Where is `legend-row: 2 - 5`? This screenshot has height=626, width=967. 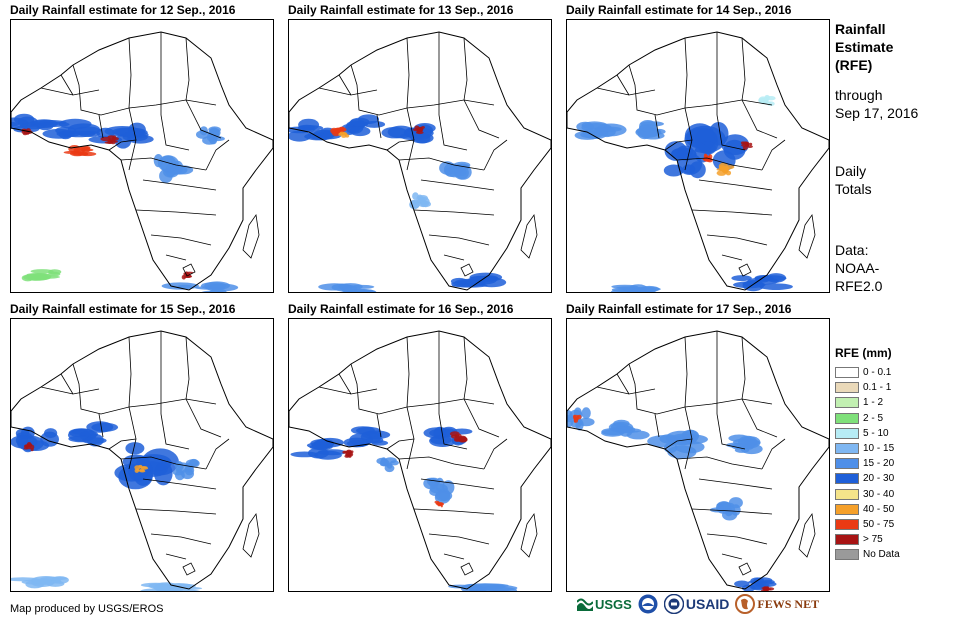 legend-row: 2 - 5 is located at coordinates (867, 418).